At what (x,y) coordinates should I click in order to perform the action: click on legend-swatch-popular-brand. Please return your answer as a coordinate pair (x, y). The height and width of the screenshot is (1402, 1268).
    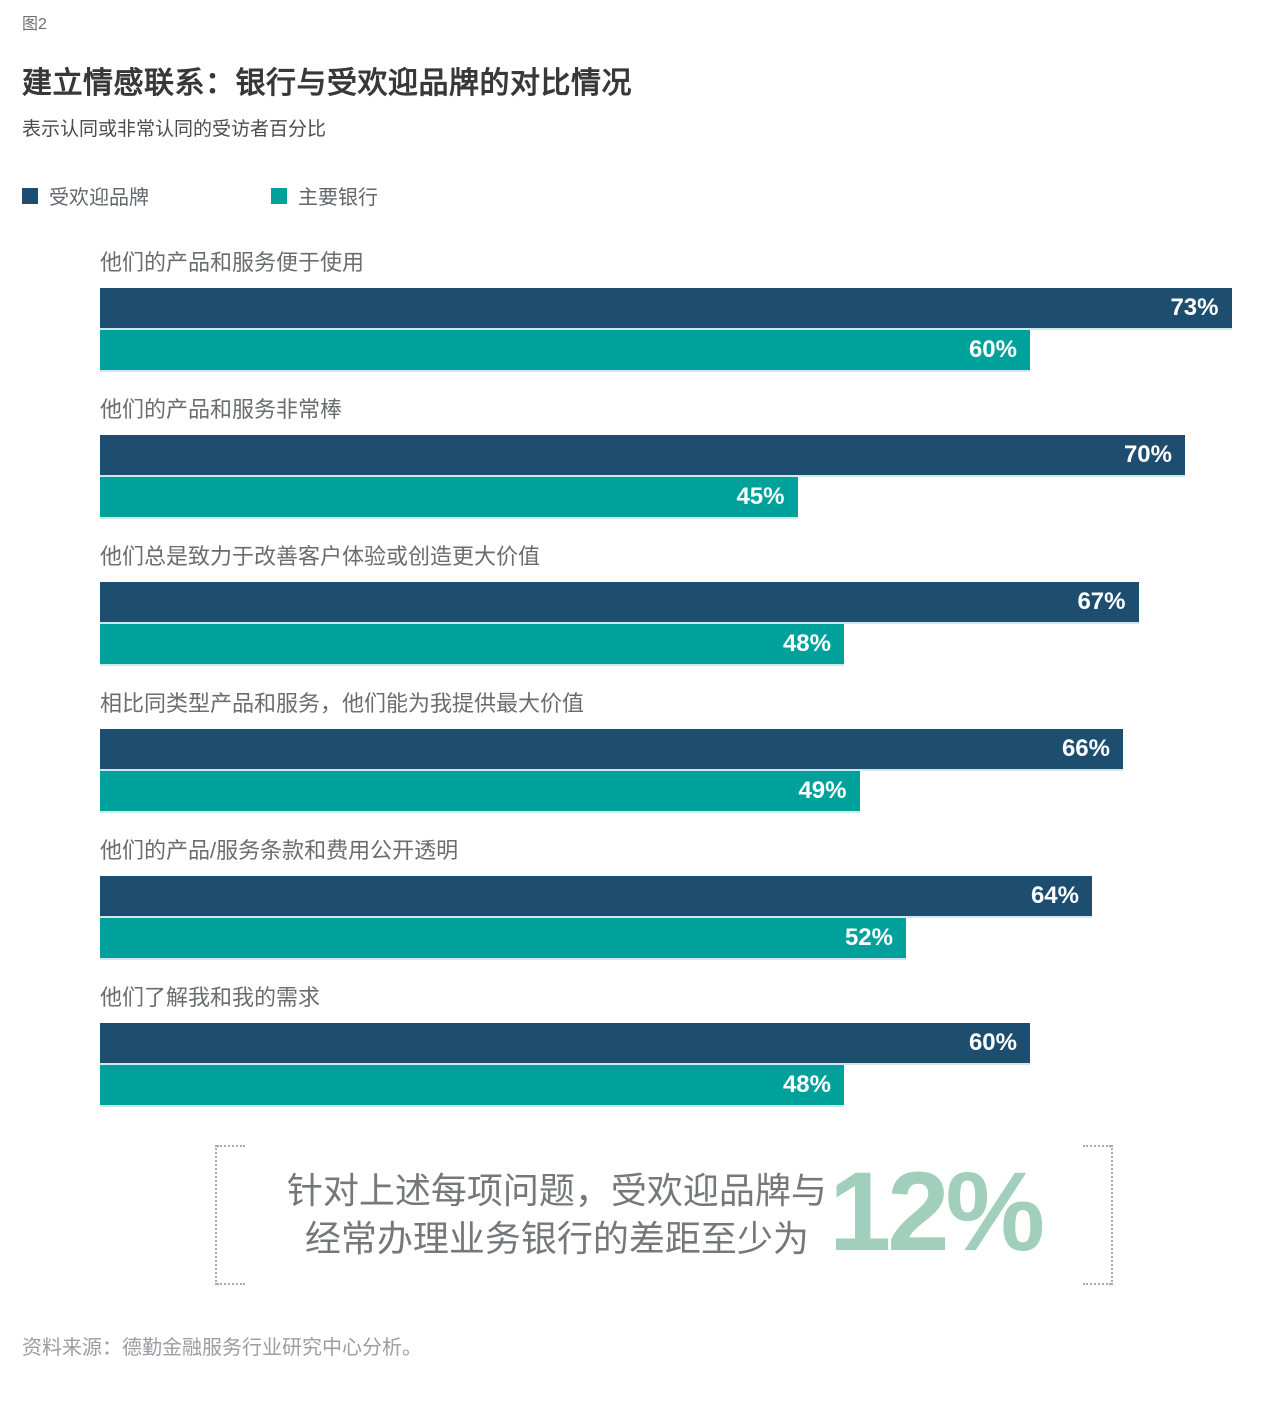
    Looking at the image, I should click on (30, 195).